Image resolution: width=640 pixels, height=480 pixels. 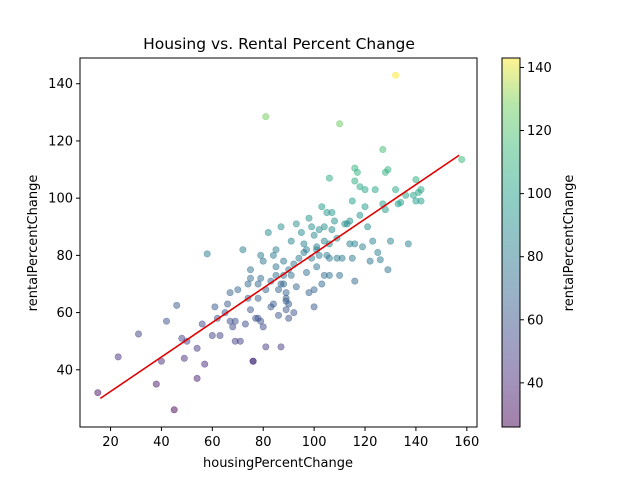 What do you see at coordinates (539, 194) in the screenshot?
I see `colorbar-tick-label: 100` at bounding box center [539, 194].